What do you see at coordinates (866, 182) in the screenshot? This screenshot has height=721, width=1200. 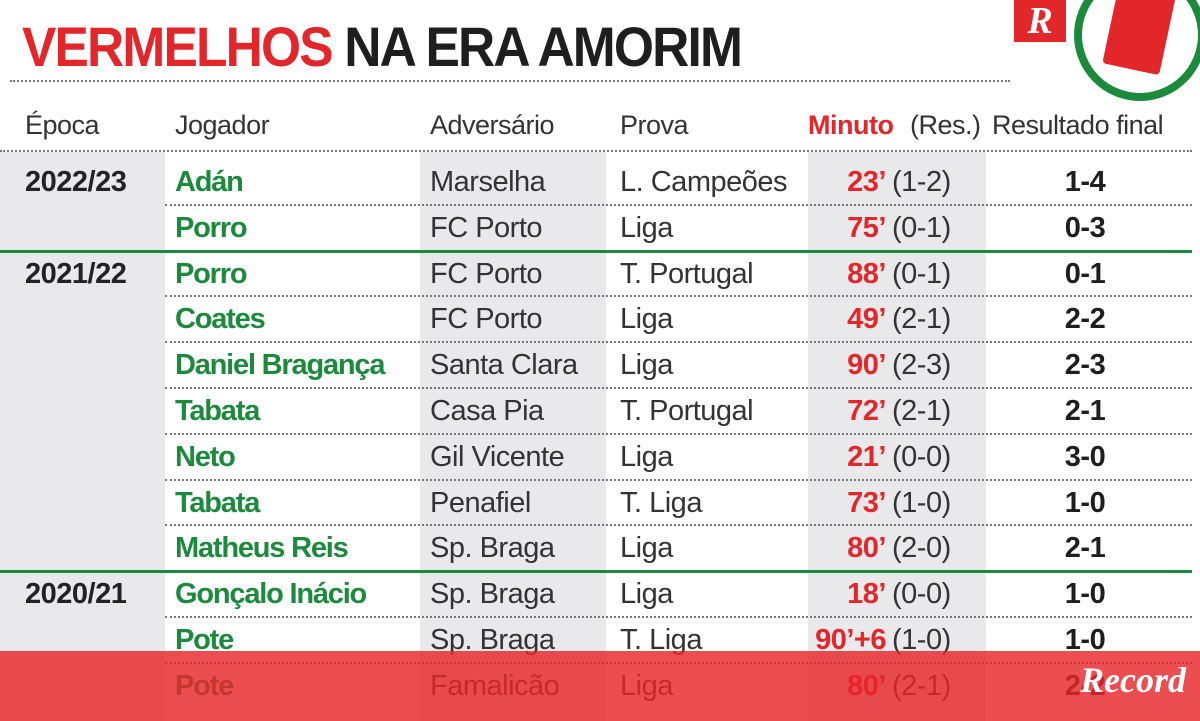 I see `minute: 23’` at bounding box center [866, 182].